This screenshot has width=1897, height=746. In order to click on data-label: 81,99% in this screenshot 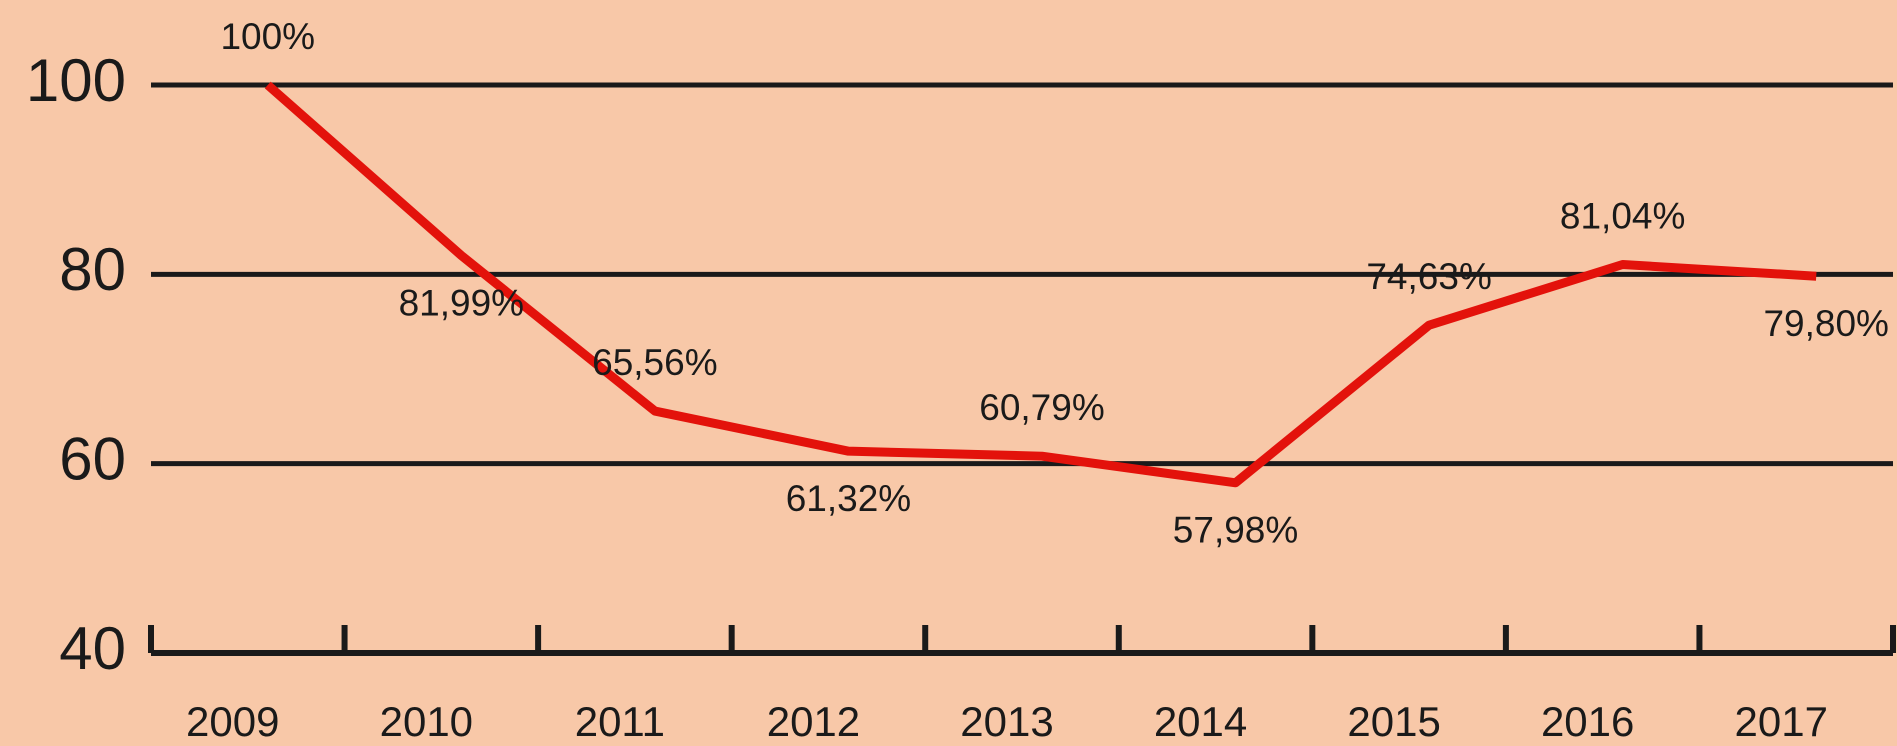, I will do `click(462, 302)`.